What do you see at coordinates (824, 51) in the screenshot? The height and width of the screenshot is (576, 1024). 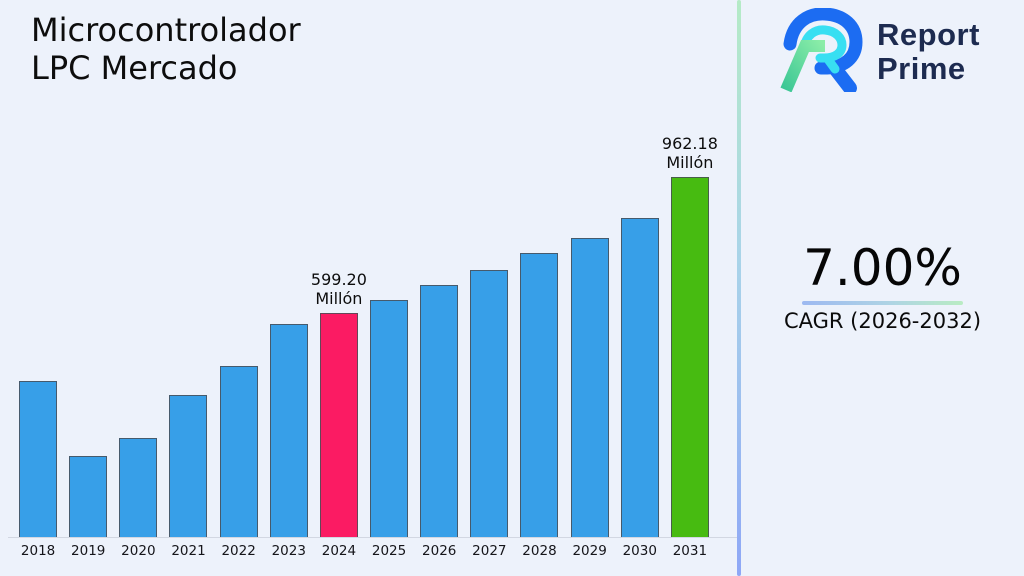 I see `report-prime-logo-icon` at bounding box center [824, 51].